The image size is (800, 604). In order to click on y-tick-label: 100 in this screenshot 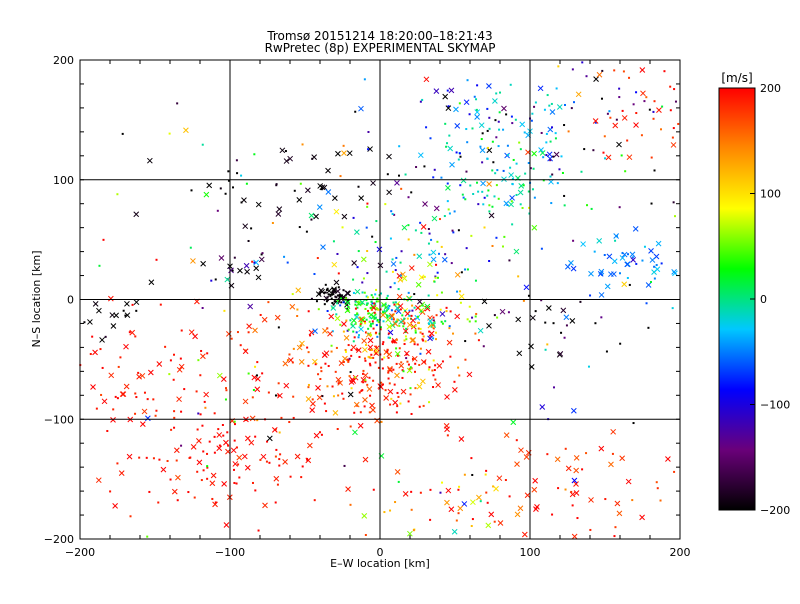, I will do `click(63, 180)`.